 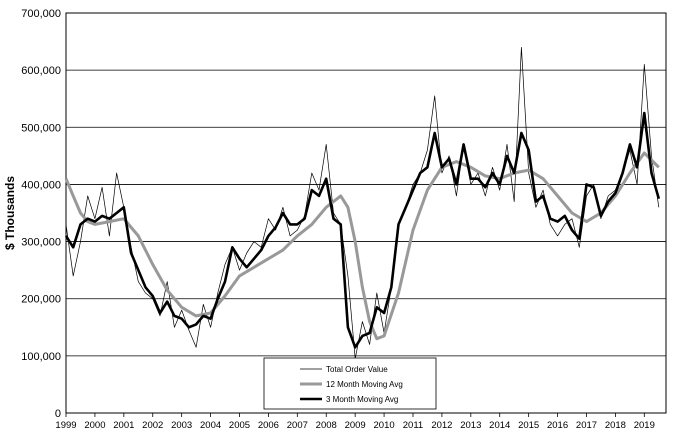 What do you see at coordinates (41, 14) in the screenshot?
I see `y-tick-label: 700,000` at bounding box center [41, 14].